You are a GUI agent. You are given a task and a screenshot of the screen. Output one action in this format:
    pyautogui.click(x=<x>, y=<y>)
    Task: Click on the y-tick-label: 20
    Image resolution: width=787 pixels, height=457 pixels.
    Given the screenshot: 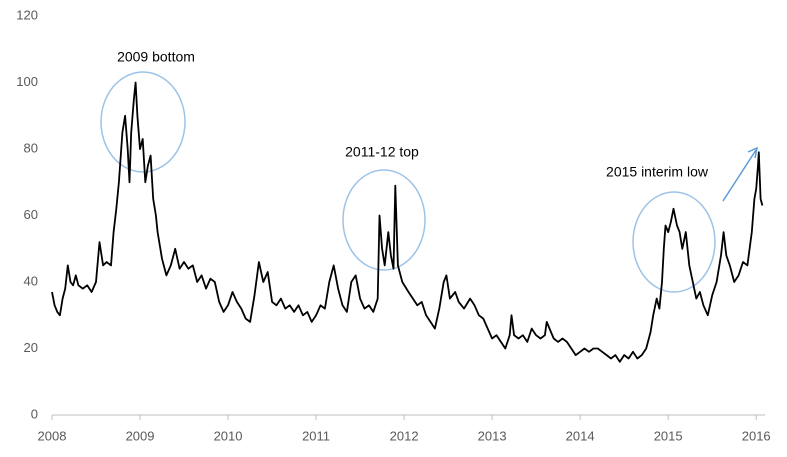 What is the action you would take?
    pyautogui.click(x=31, y=347)
    